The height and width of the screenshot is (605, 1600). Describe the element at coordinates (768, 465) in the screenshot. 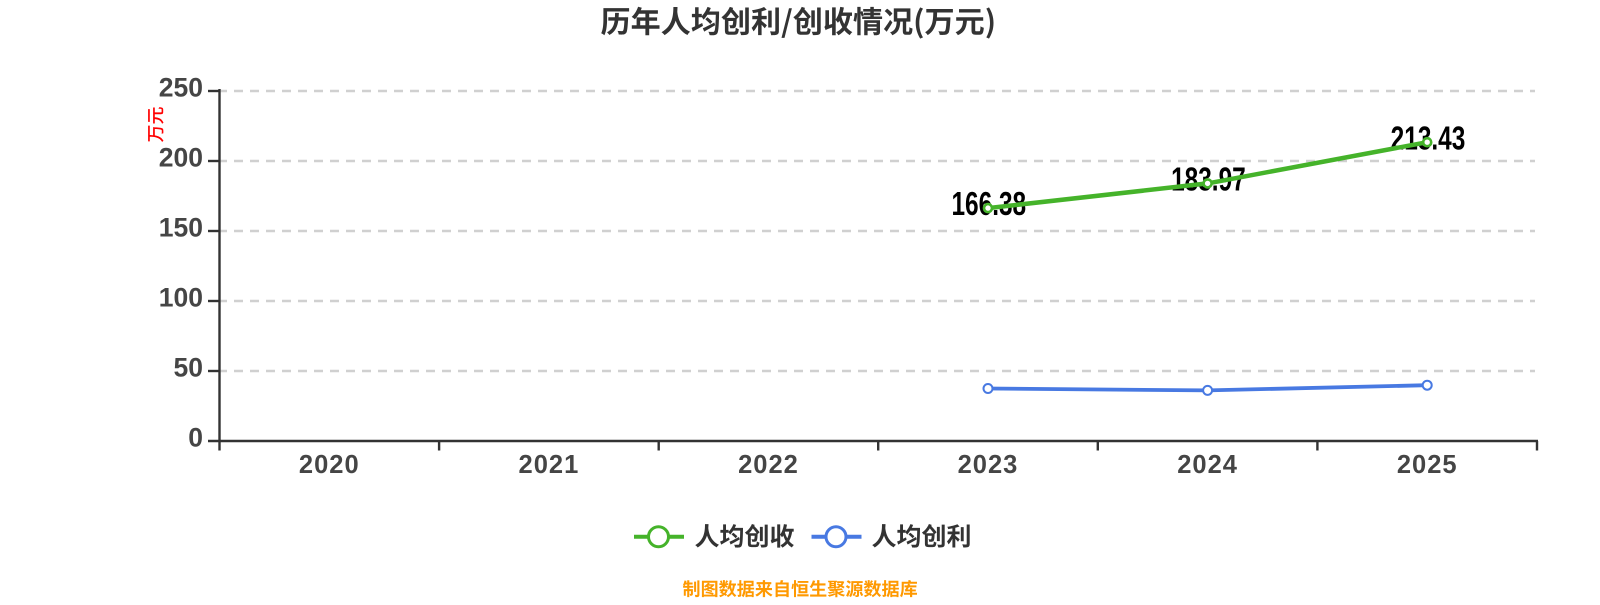

I see `svg-text: 2022` at that location.